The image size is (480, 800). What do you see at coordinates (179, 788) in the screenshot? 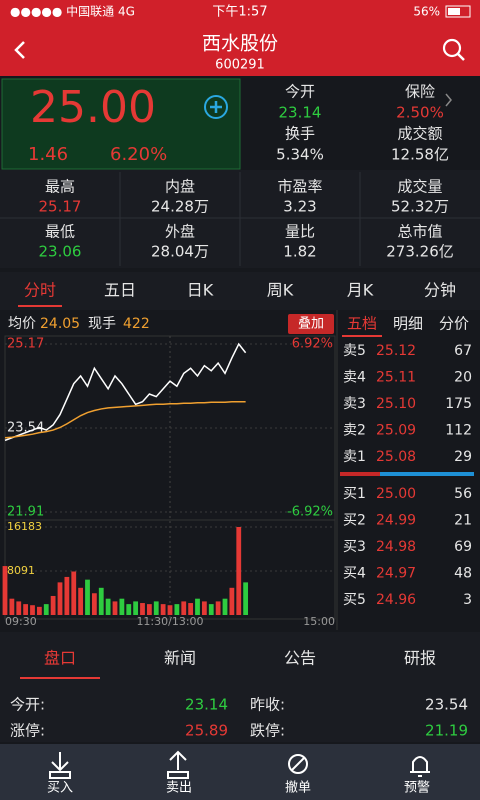
I see `toolbar-button: 卖出` at bounding box center [179, 788].